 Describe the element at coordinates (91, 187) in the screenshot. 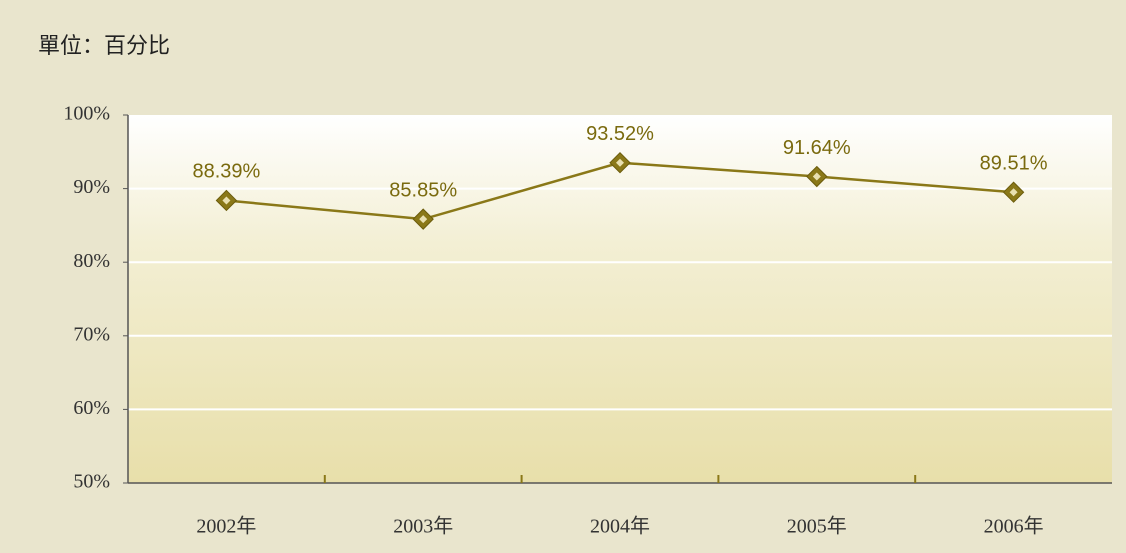

I see `y-tick-label: 90%` at that location.